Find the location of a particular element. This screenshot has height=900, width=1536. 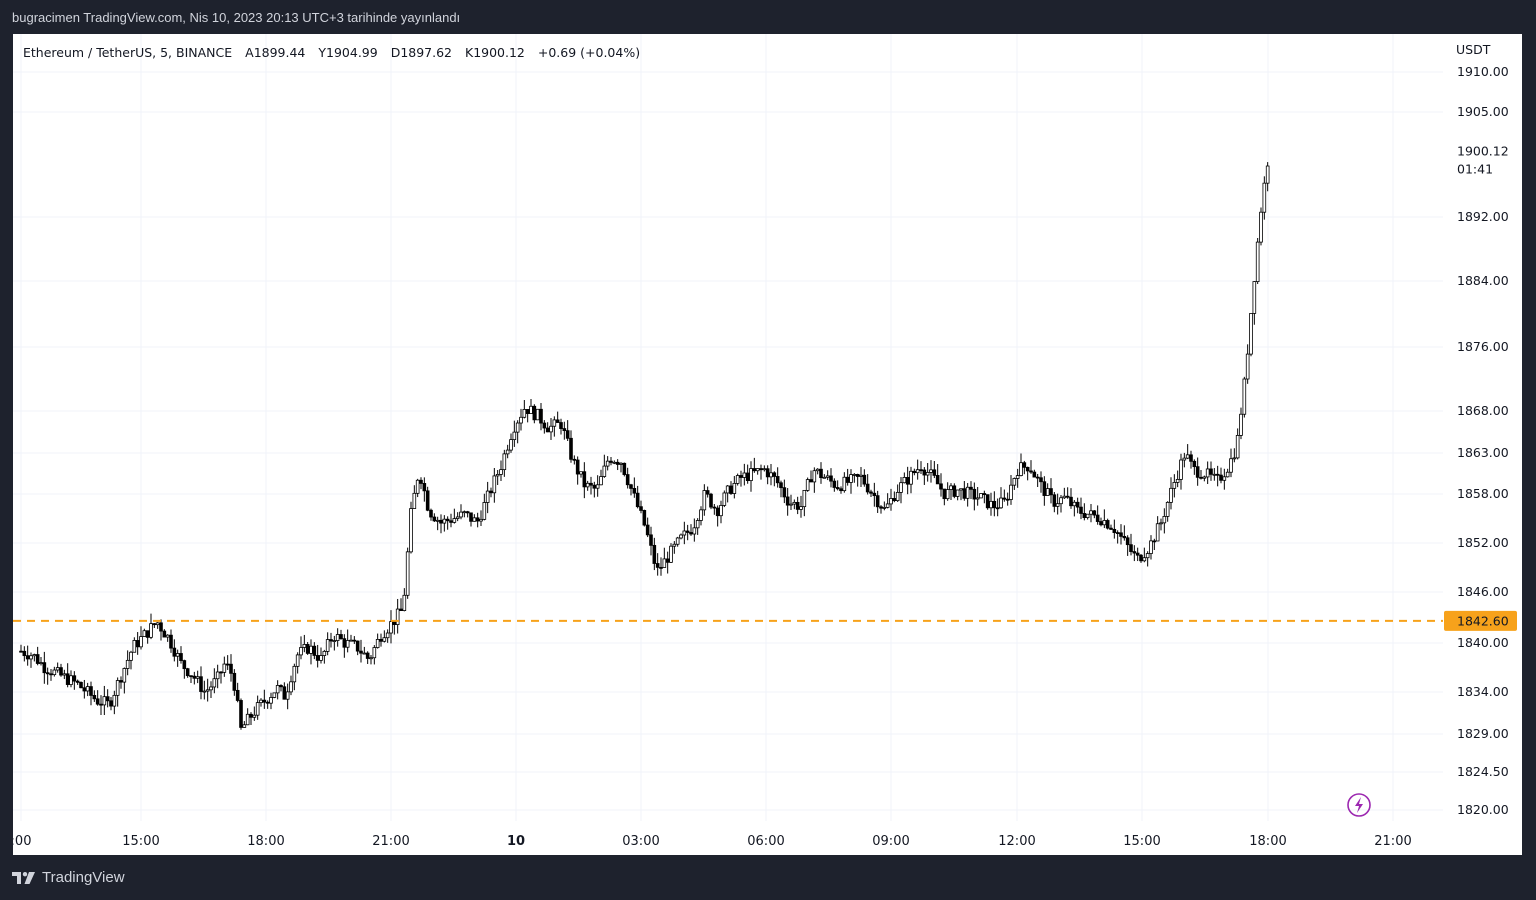

current-price-label: 1900.12 is located at coordinates (1483, 150).